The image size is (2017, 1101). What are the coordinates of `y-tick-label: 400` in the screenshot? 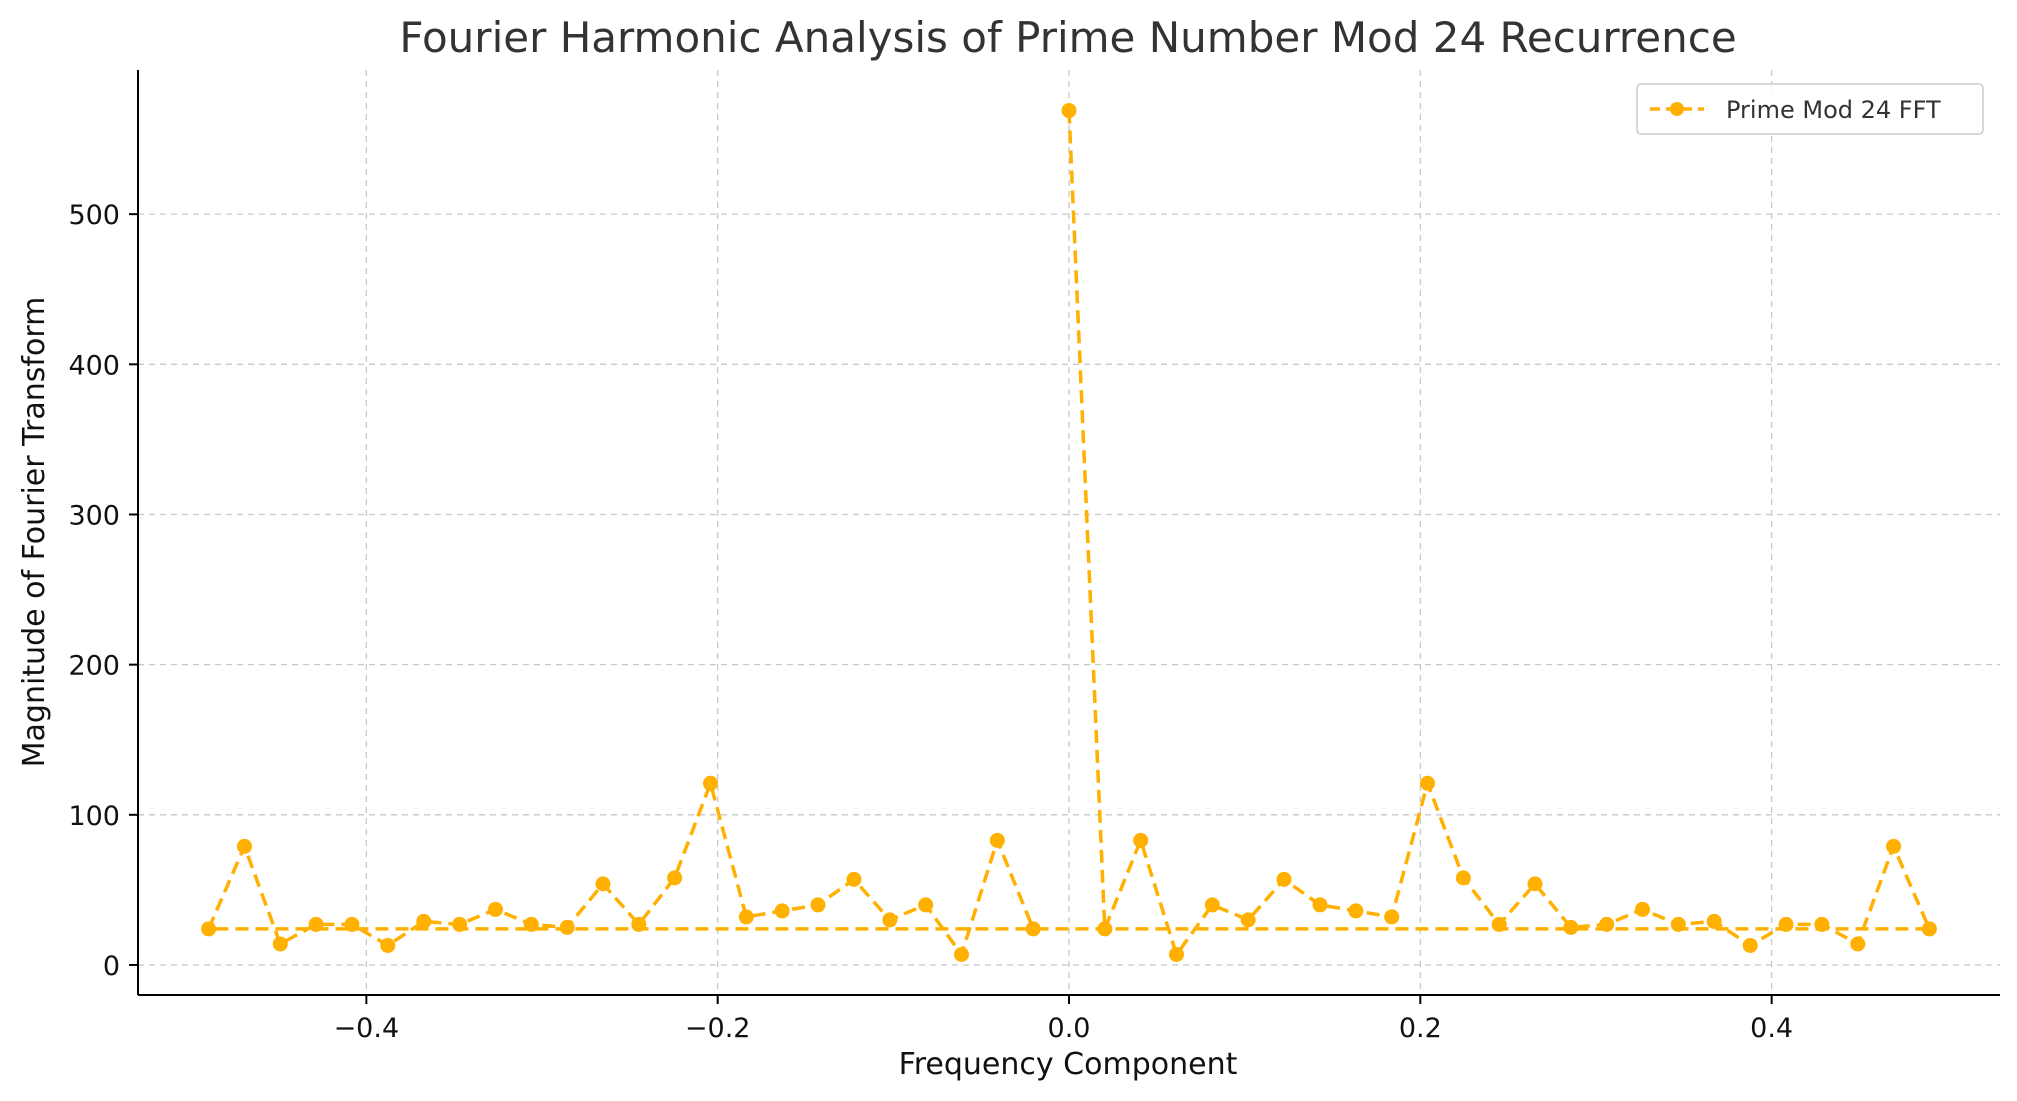 It's located at (94, 365).